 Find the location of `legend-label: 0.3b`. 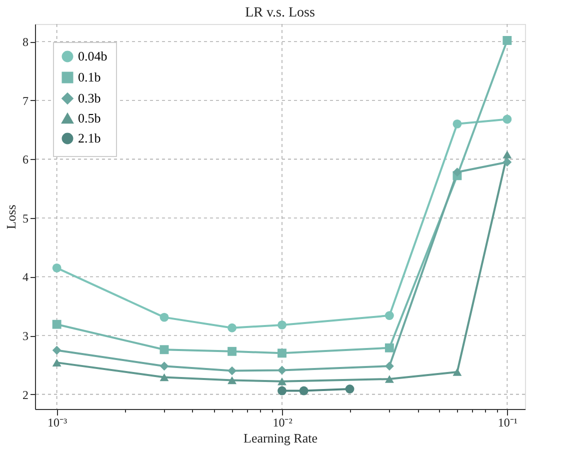

legend-label: 0.3b is located at coordinates (89, 98).